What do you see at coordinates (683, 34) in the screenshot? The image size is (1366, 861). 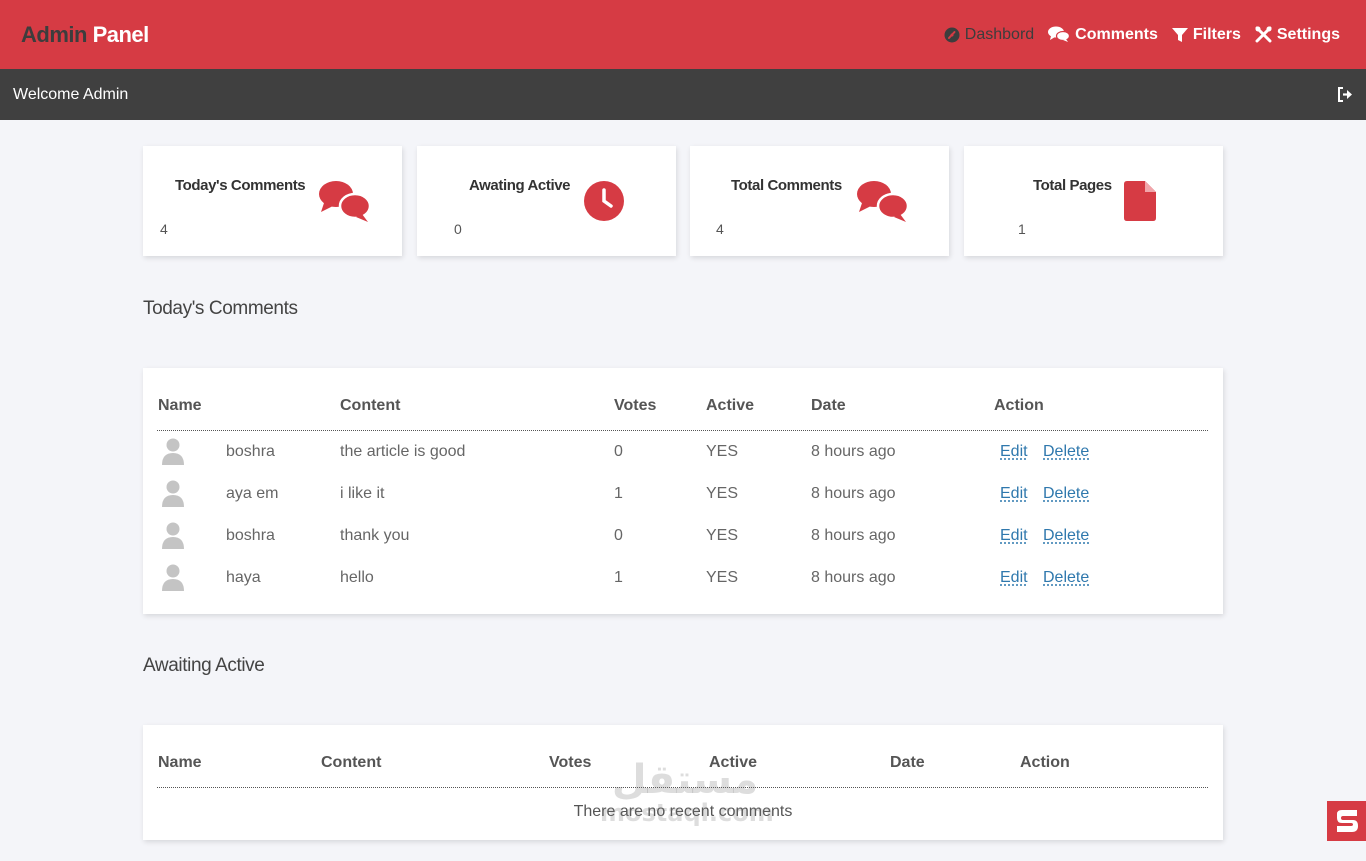 I see `top-navbar: Admin Panel Dashbord Comments Filters S` at bounding box center [683, 34].